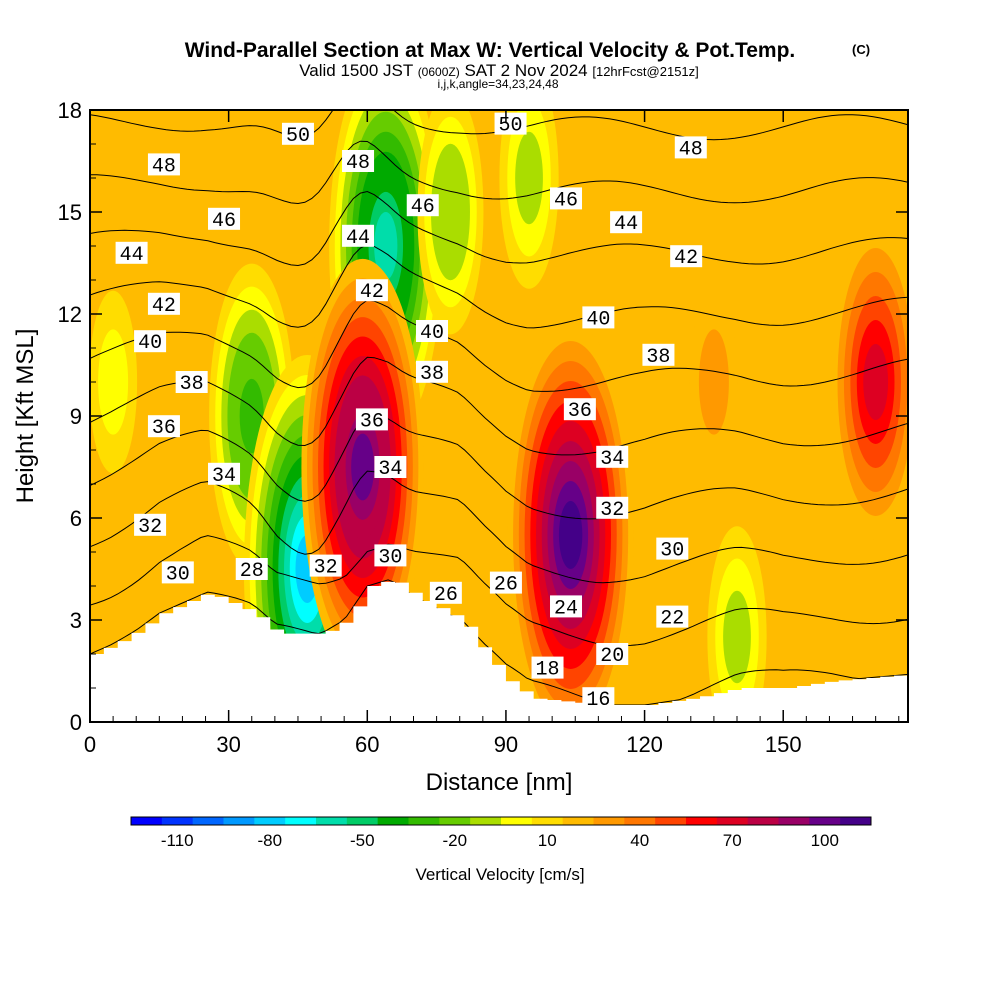 This screenshot has height=1000, width=1000. I want to click on contour-label: 16, so click(598, 699).